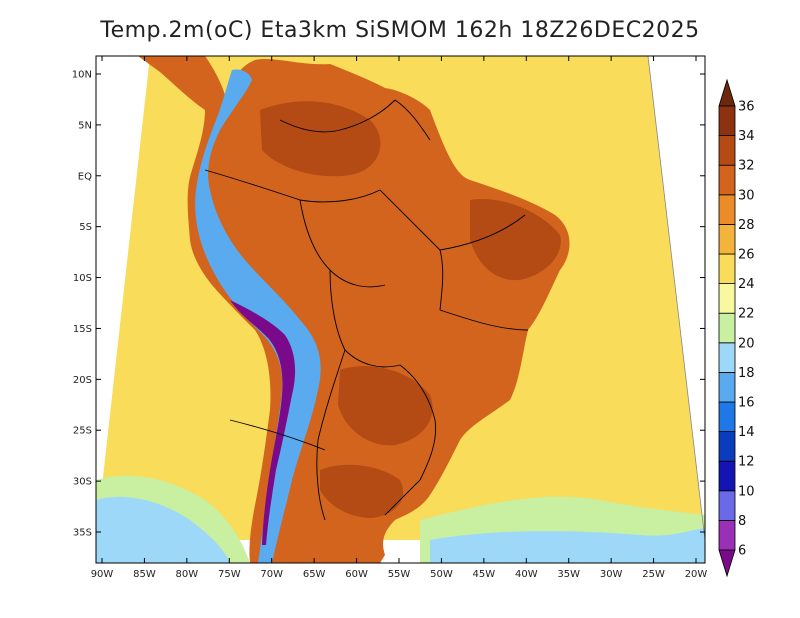 Image resolution: width=800 pixels, height=618 pixels. Describe the element at coordinates (746, 195) in the screenshot. I see `colorbar-label: 30` at that location.